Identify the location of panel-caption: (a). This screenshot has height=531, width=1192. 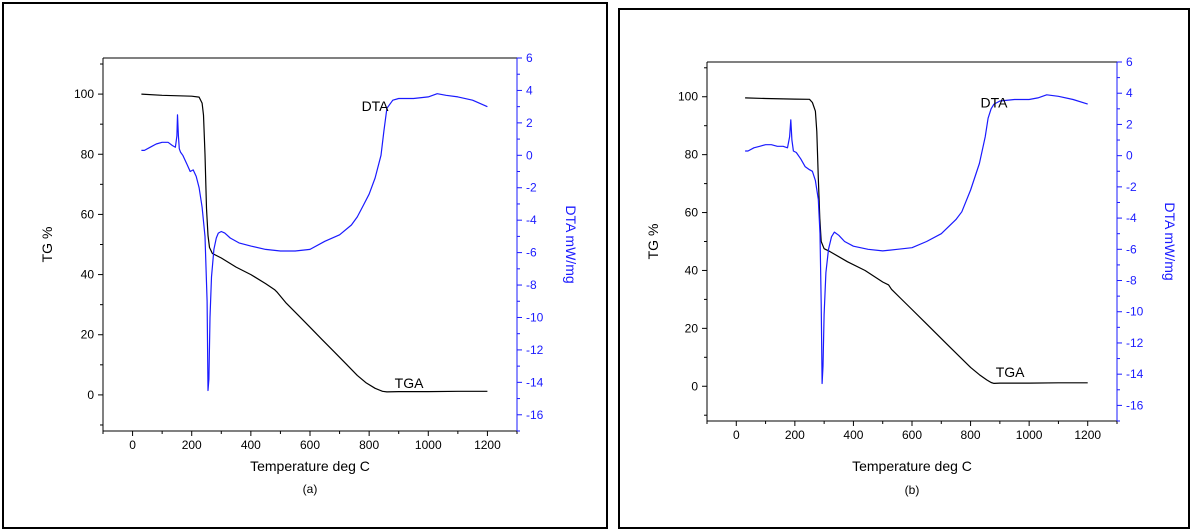
(310, 489).